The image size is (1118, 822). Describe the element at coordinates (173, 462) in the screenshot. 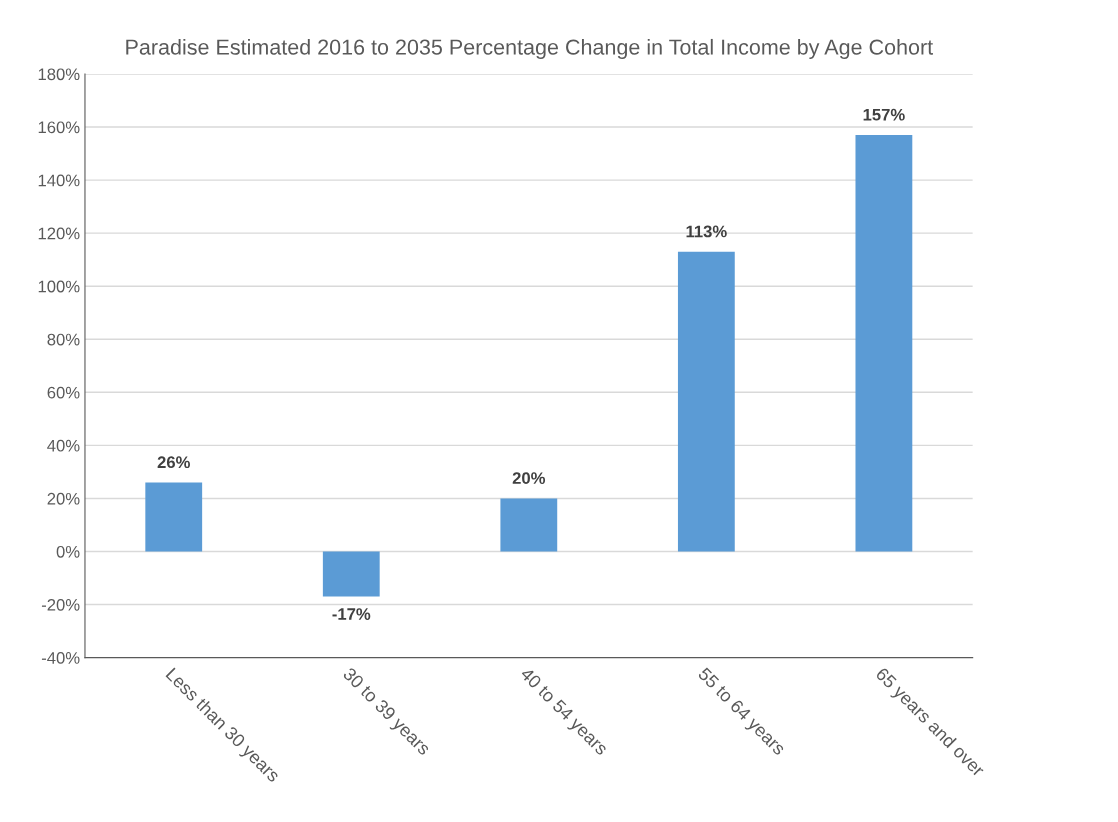

I see `data-label: 26%` at that location.